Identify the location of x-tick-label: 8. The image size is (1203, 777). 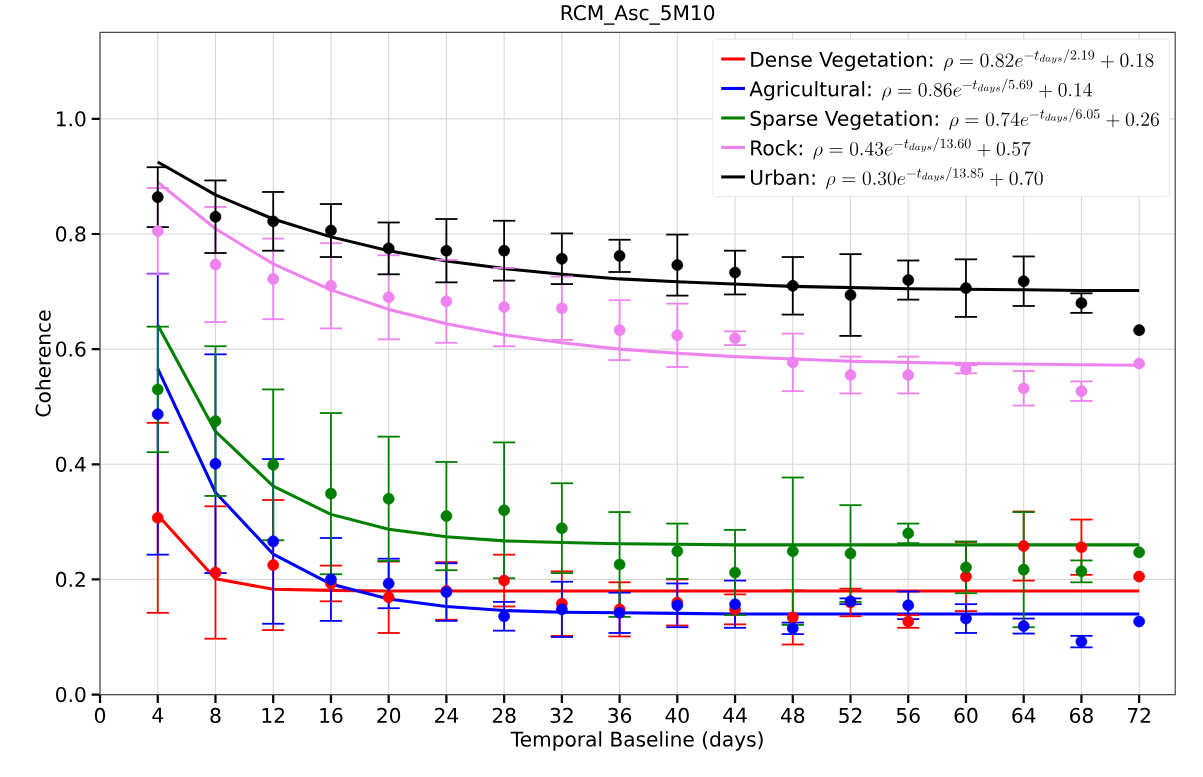
(215, 716).